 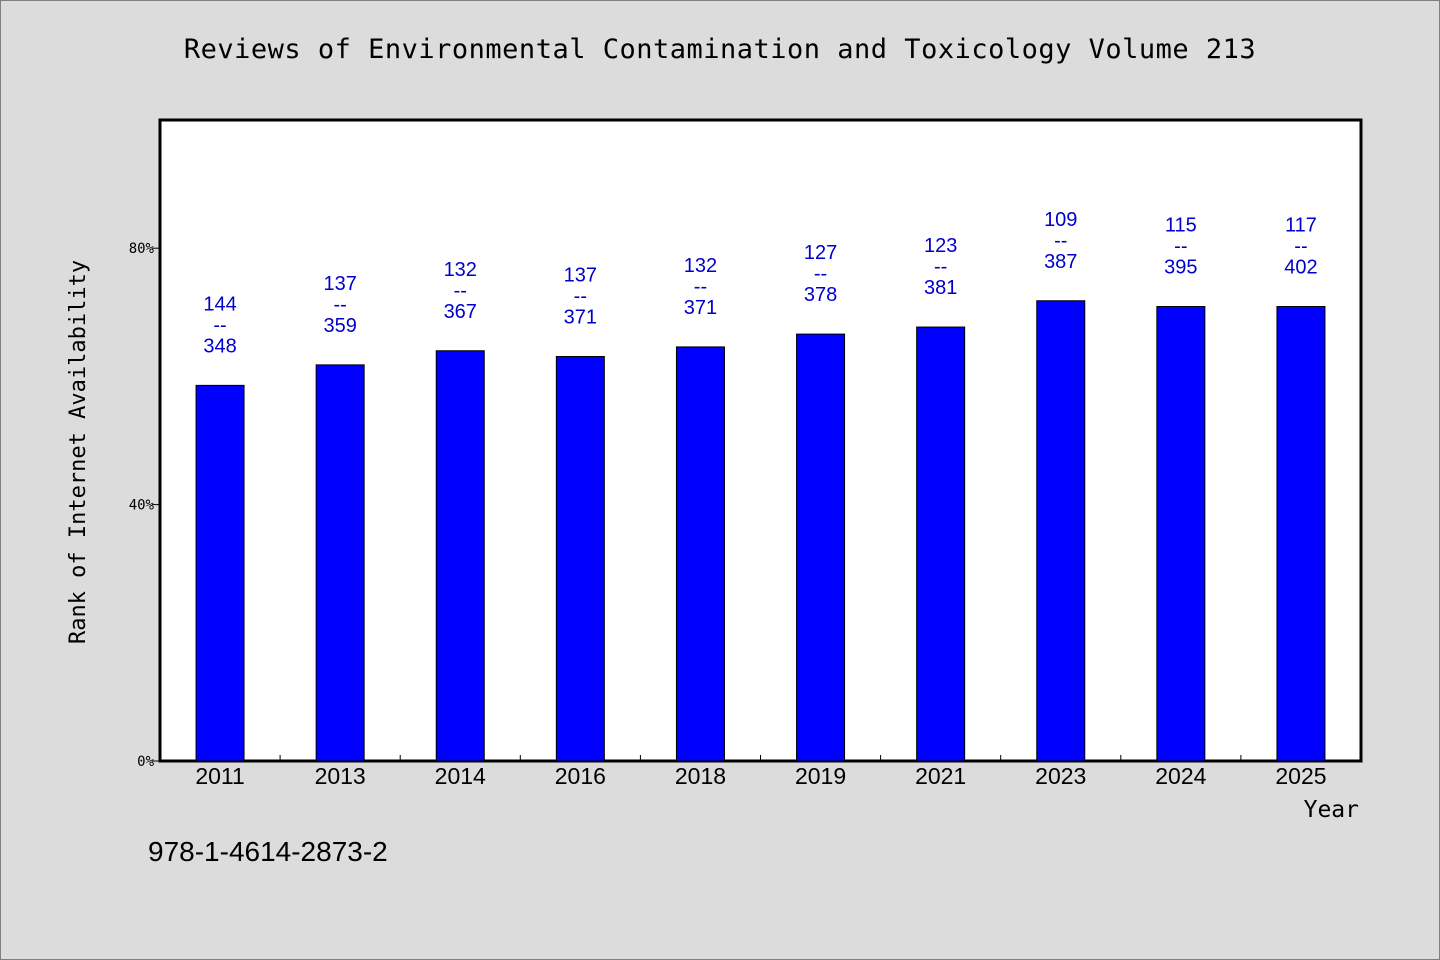 I want to click on bar-annotation: 109, so click(x=1060, y=220).